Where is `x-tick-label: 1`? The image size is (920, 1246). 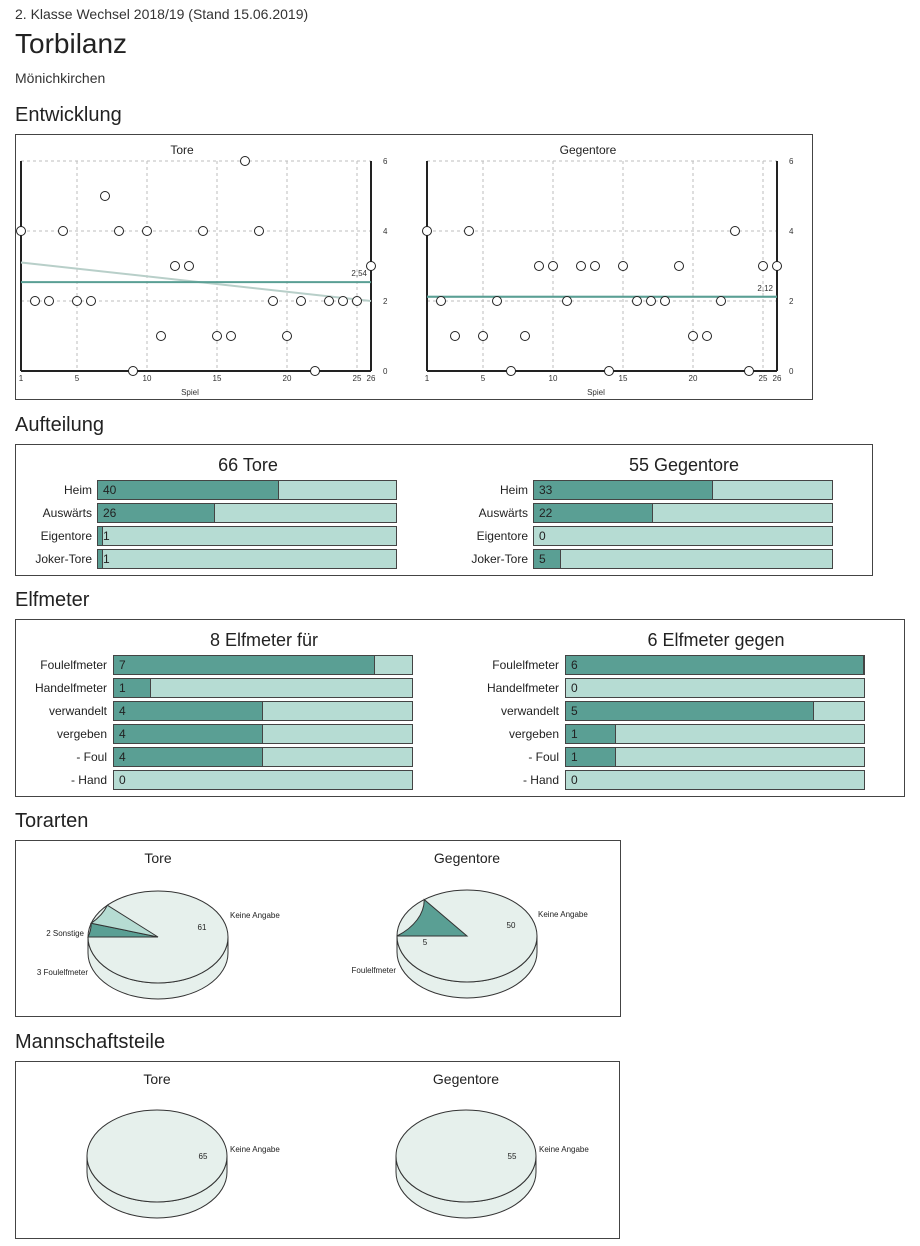 x-tick-label: 1 is located at coordinates (427, 378).